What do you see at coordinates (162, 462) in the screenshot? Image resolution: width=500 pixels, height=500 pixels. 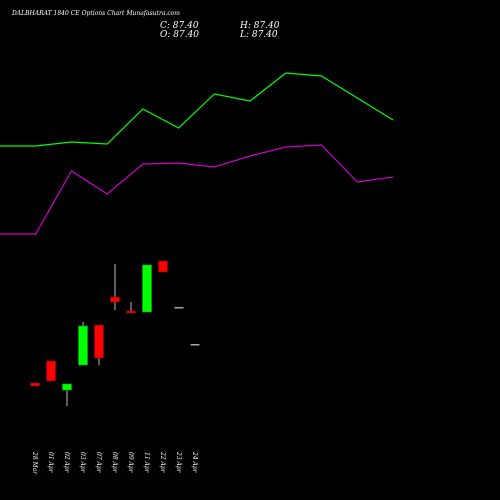 I see `x-tick-label: 22 Apr` at bounding box center [162, 462].